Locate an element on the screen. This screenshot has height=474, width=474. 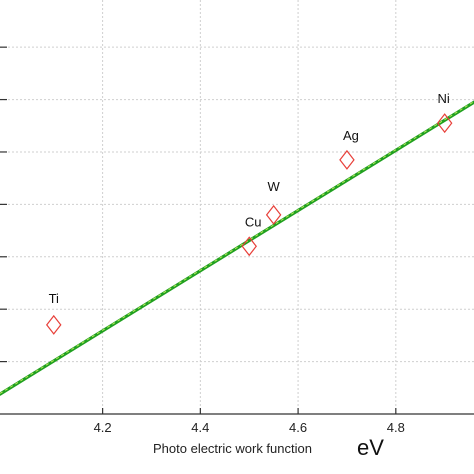
point-marker-ti is located at coordinates (53, 324).